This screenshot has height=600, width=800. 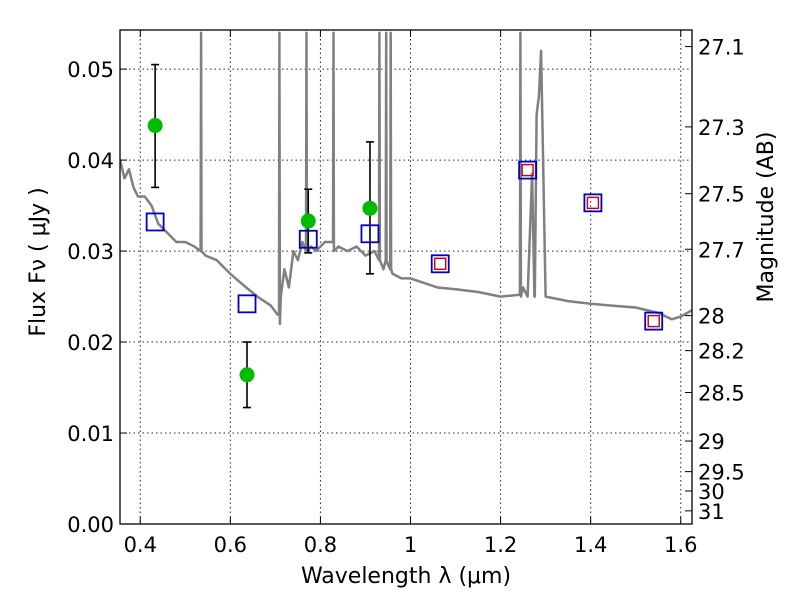 I want to click on x-tick-label: 1.6, so click(x=680, y=545).